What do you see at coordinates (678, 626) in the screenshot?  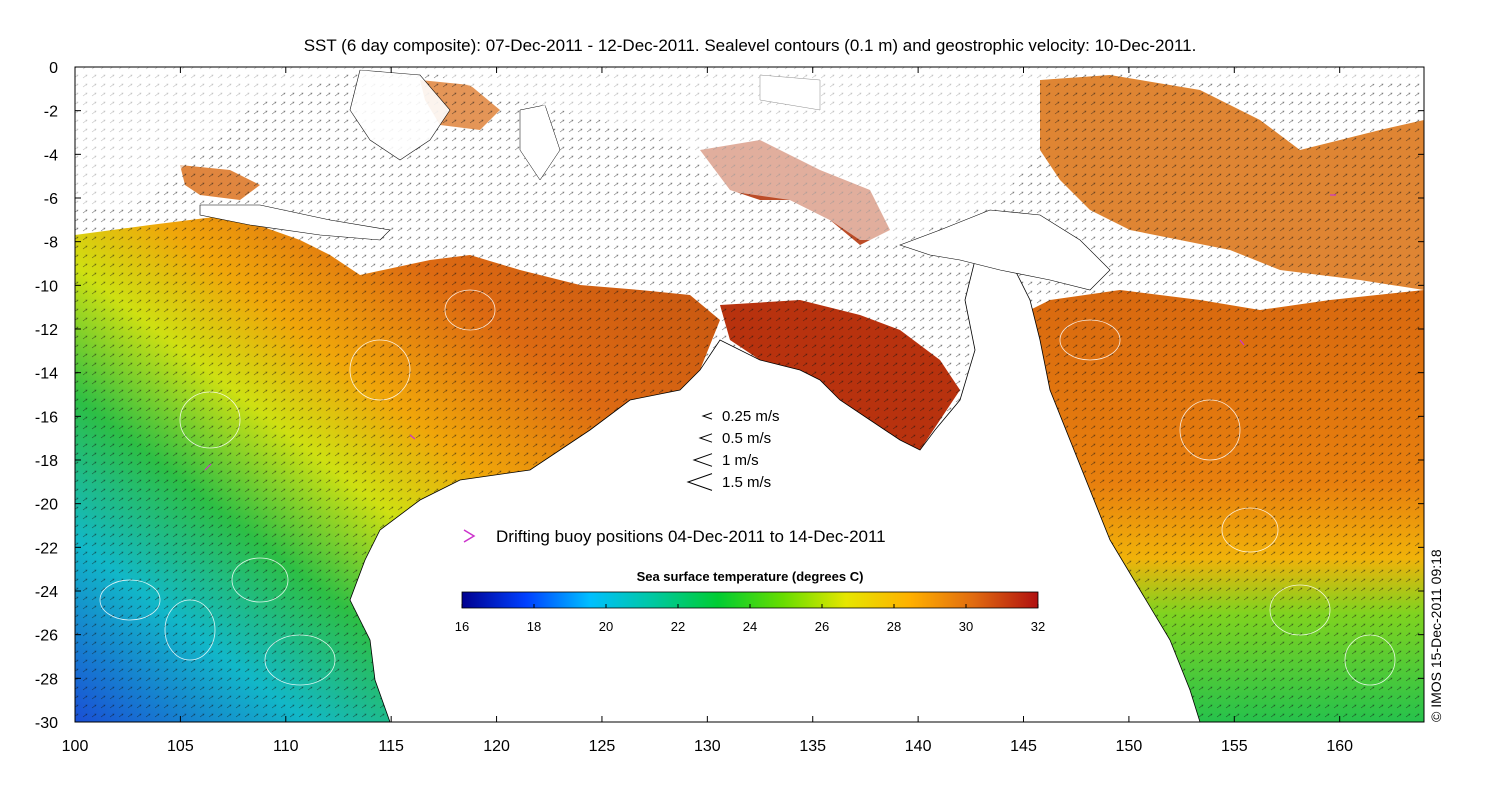 I see `colorbar-tick-label: 22` at bounding box center [678, 626].